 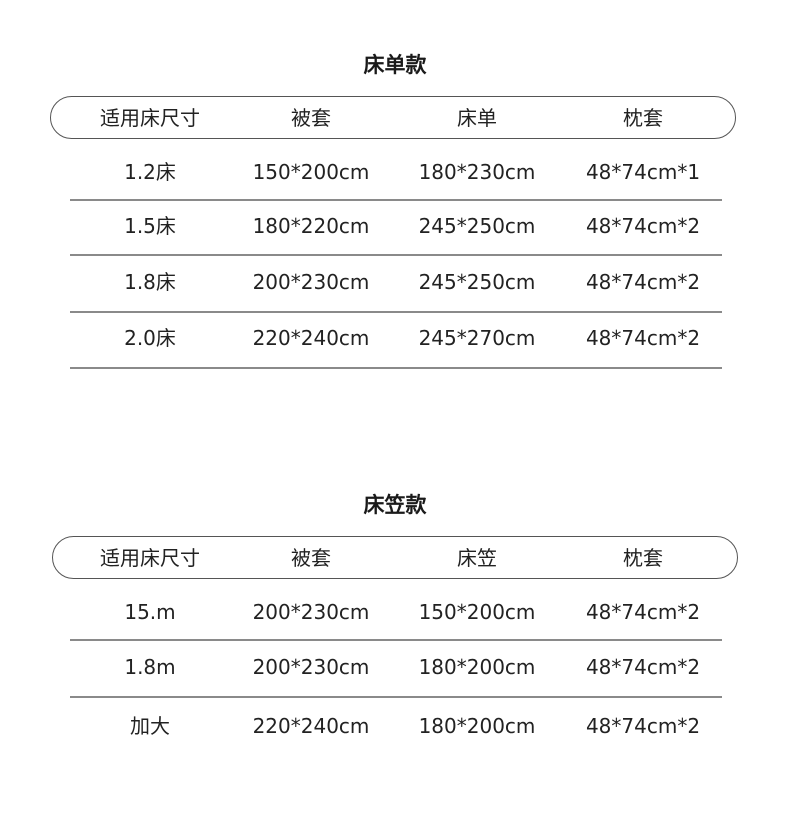 What do you see at coordinates (150, 667) in the screenshot?
I see `table-cell: 1.8m` at bounding box center [150, 667].